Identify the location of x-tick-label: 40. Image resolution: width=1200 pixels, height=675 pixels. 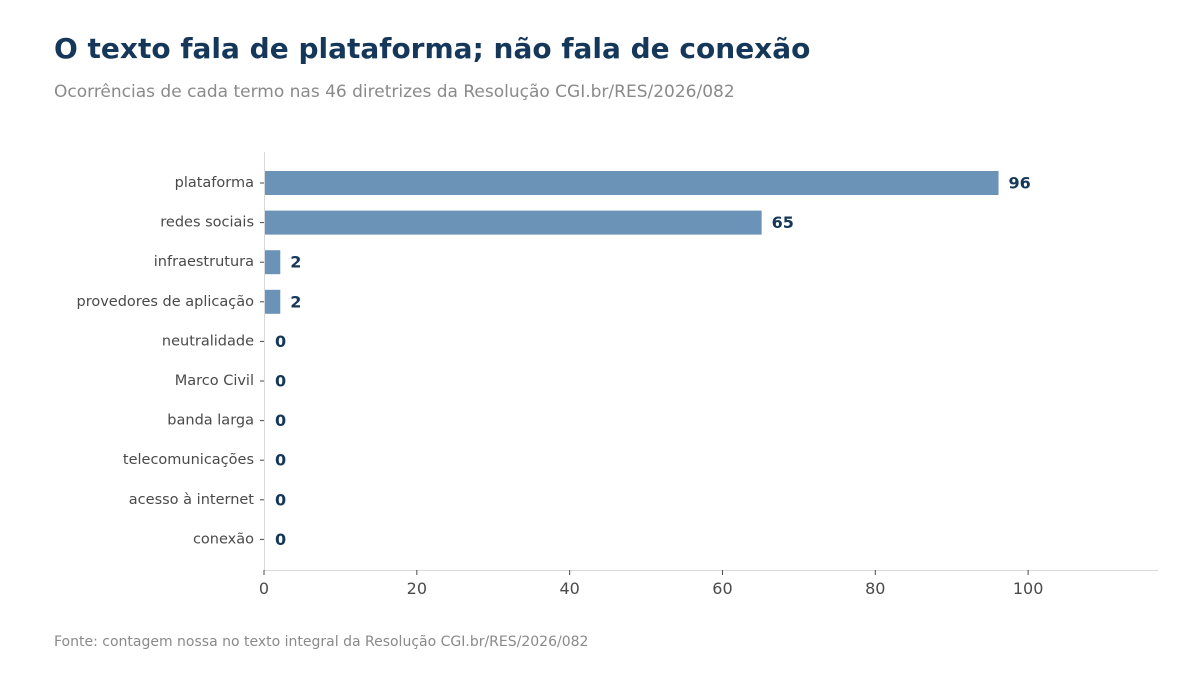
(569, 588).